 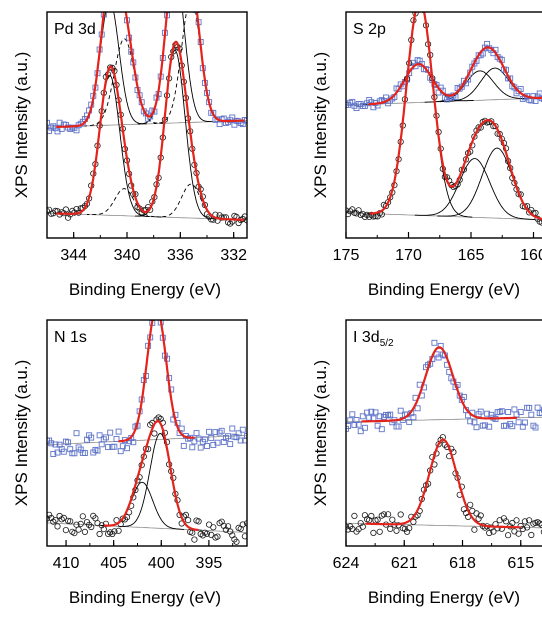 I want to click on panel-title: I 3d5/2, so click(x=373, y=339).